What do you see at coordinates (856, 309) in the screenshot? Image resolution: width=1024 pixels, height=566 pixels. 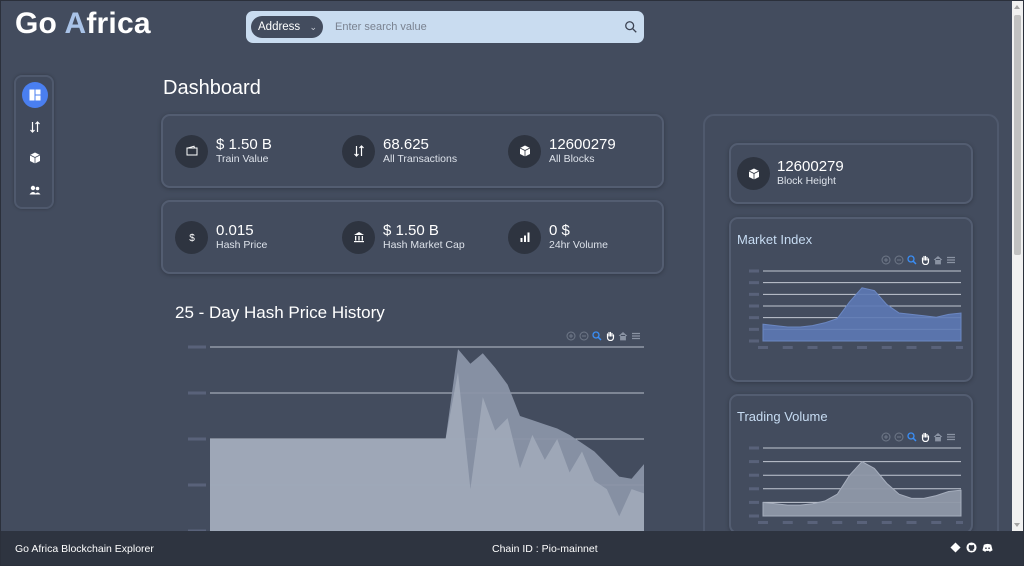 I see `market-index-chart` at bounding box center [856, 309].